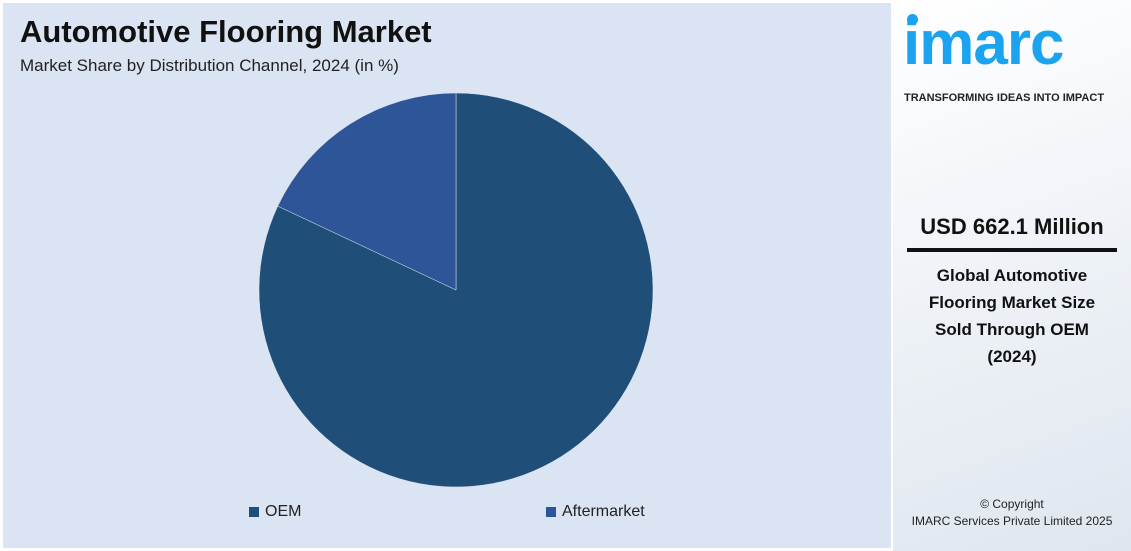 The width and height of the screenshot is (1131, 551). What do you see at coordinates (1012, 250) in the screenshot?
I see `divider` at bounding box center [1012, 250].